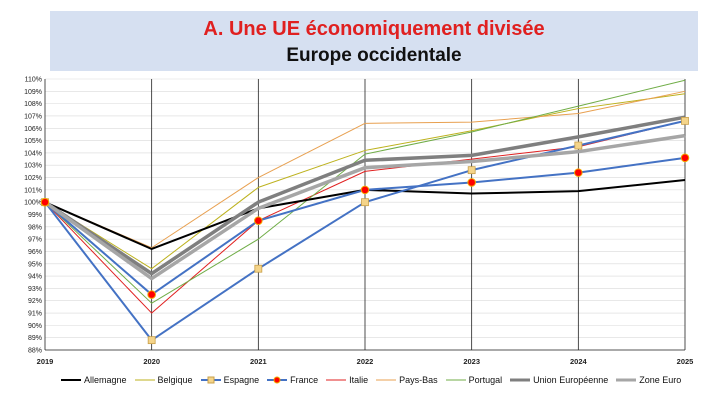 This screenshot has height=405, width=720. What do you see at coordinates (33, 92) in the screenshot?
I see `y-tick-label: 109%` at bounding box center [33, 92].